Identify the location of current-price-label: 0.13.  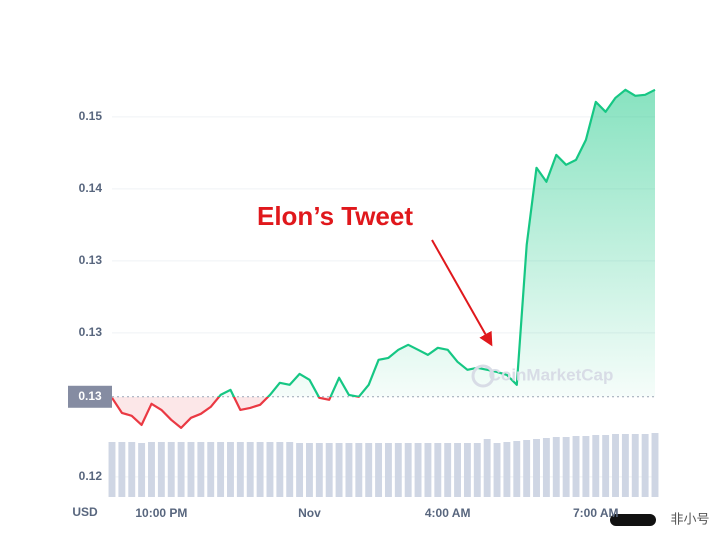
(90, 396).